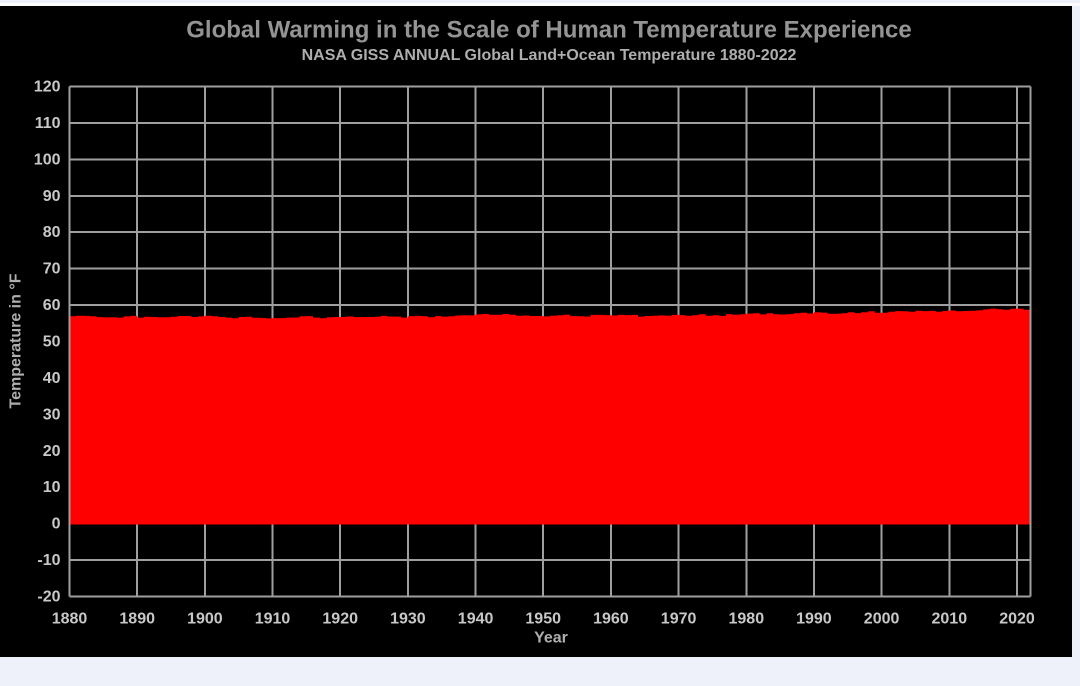  What do you see at coordinates (16, 340) in the screenshot?
I see `svg-text: Temperature in °F` at bounding box center [16, 340].